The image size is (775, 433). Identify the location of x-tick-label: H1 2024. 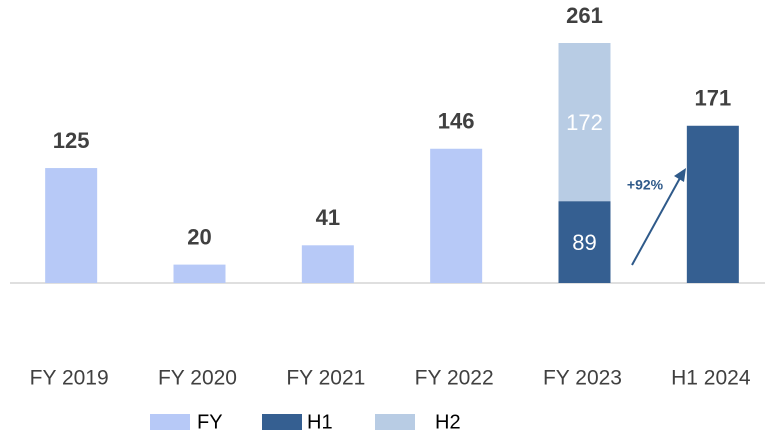
(711, 378).